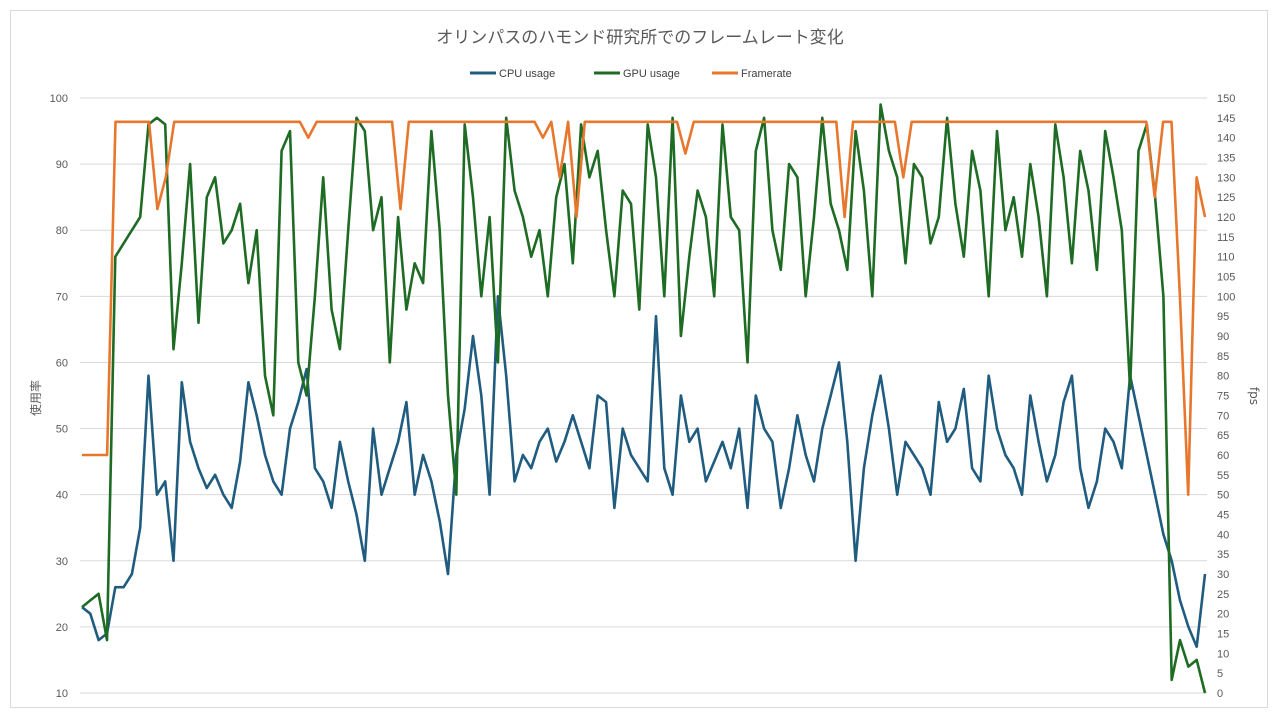 Image resolution: width=1280 pixels, height=720 pixels. What do you see at coordinates (62, 297) in the screenshot?
I see `left-tick-label: 70` at bounding box center [62, 297].